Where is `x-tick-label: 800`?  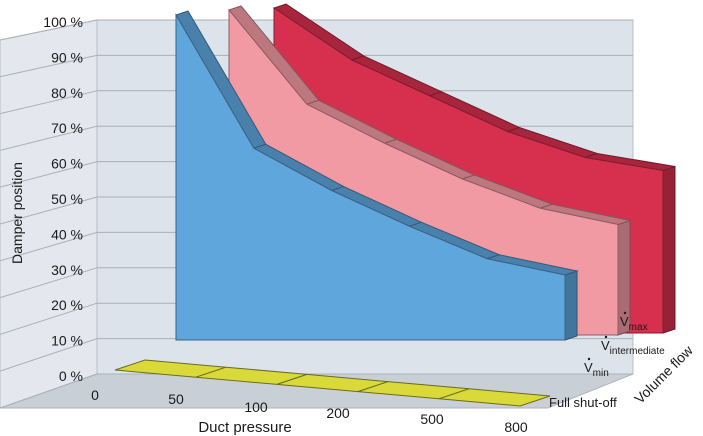 x-tick-label: 800 is located at coordinates (516, 427).